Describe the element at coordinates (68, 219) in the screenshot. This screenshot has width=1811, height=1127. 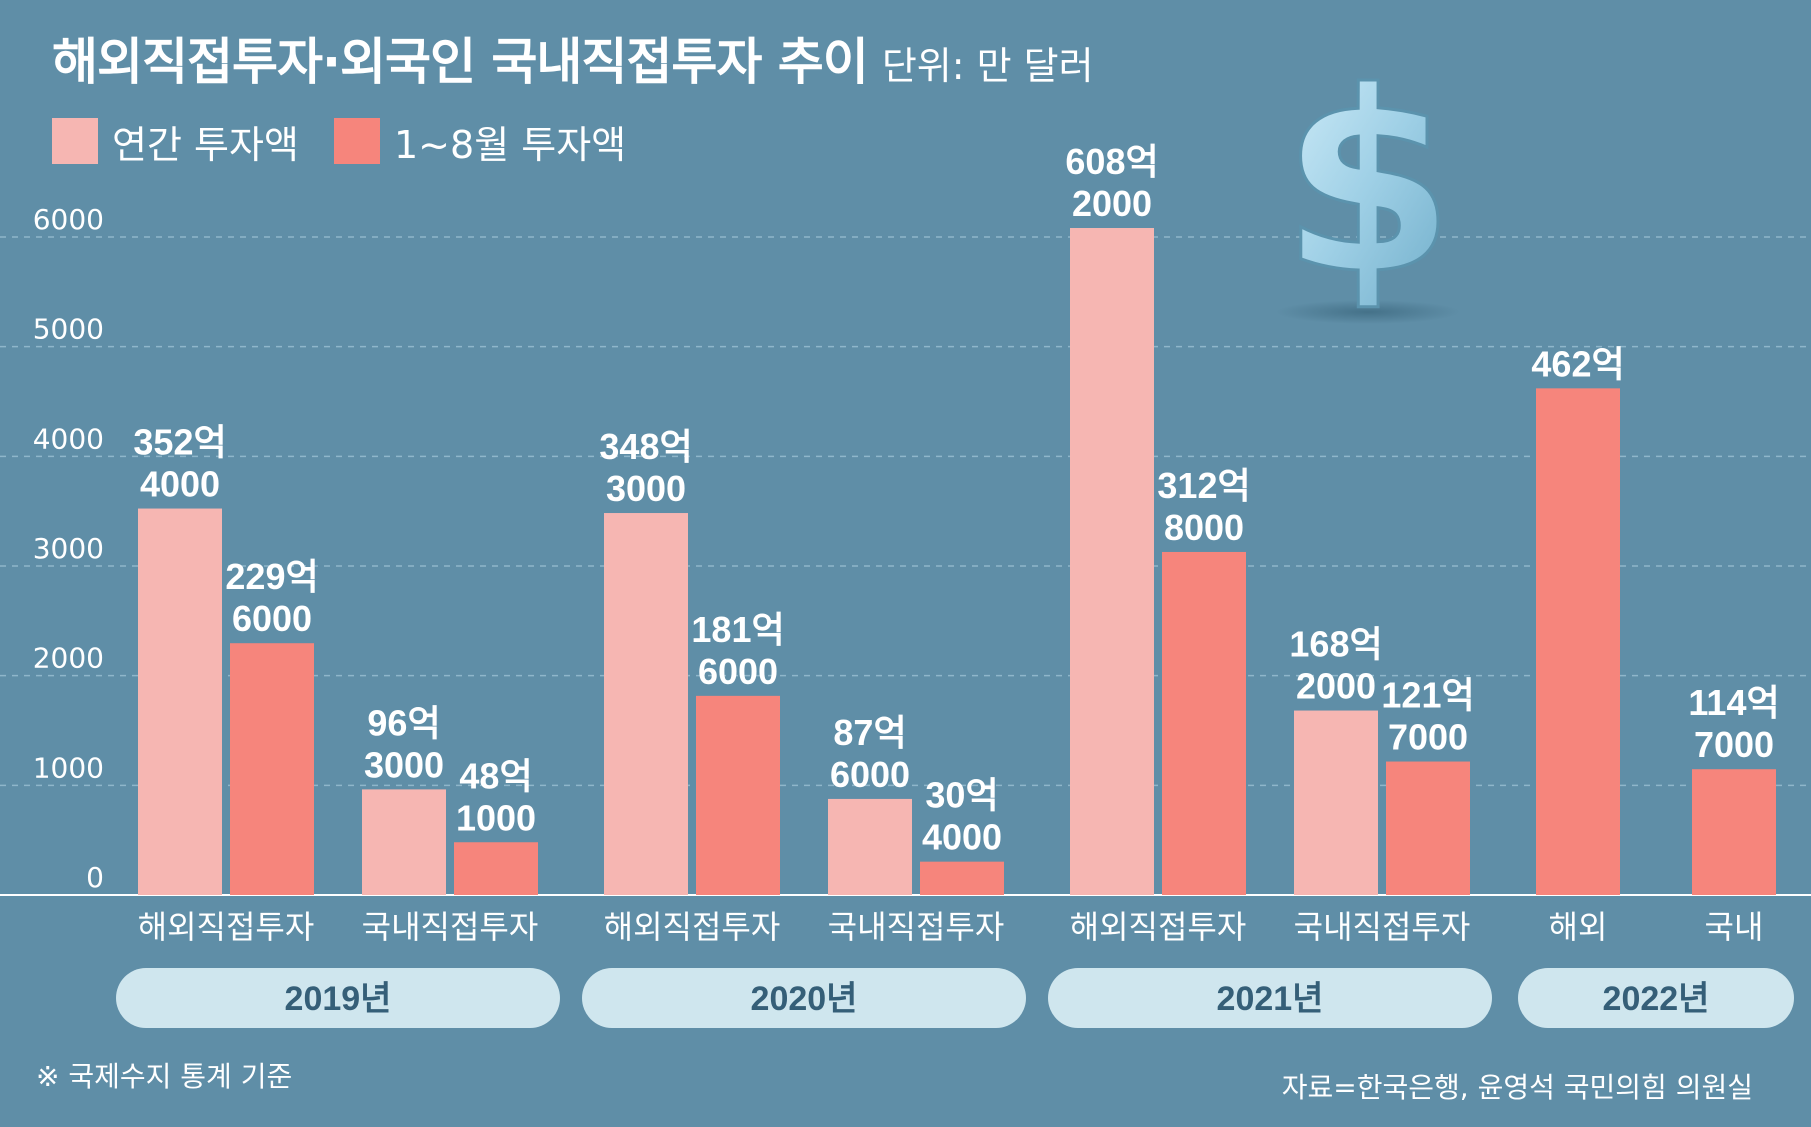
I see `y-tick-label: 6000` at that location.